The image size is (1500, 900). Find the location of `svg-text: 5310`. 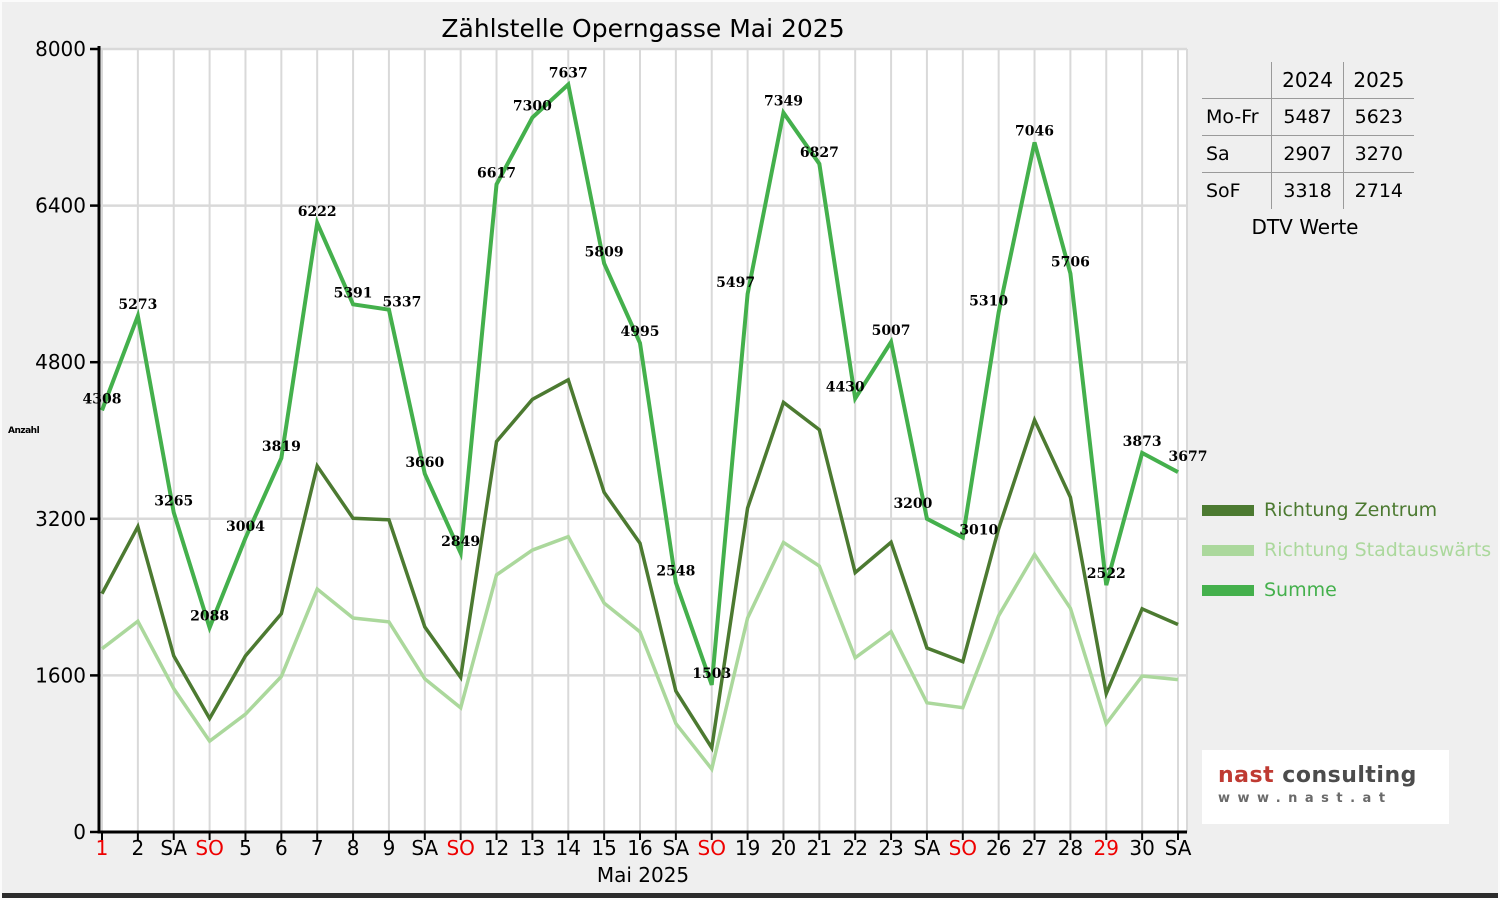

svg-text: 5310 is located at coordinates (988, 301).